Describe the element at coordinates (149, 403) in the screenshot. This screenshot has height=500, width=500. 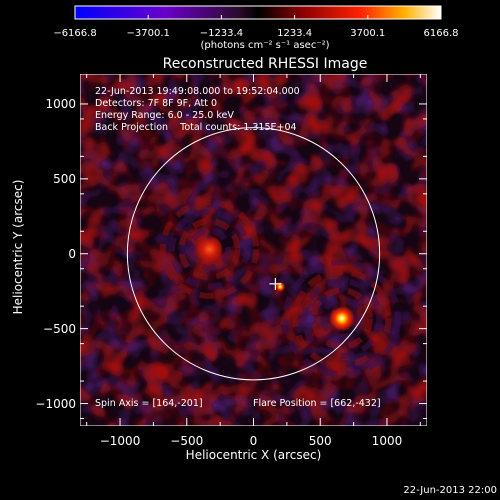
I see `spin-axis-label: Spin Axis = [164,-201]` at that location.